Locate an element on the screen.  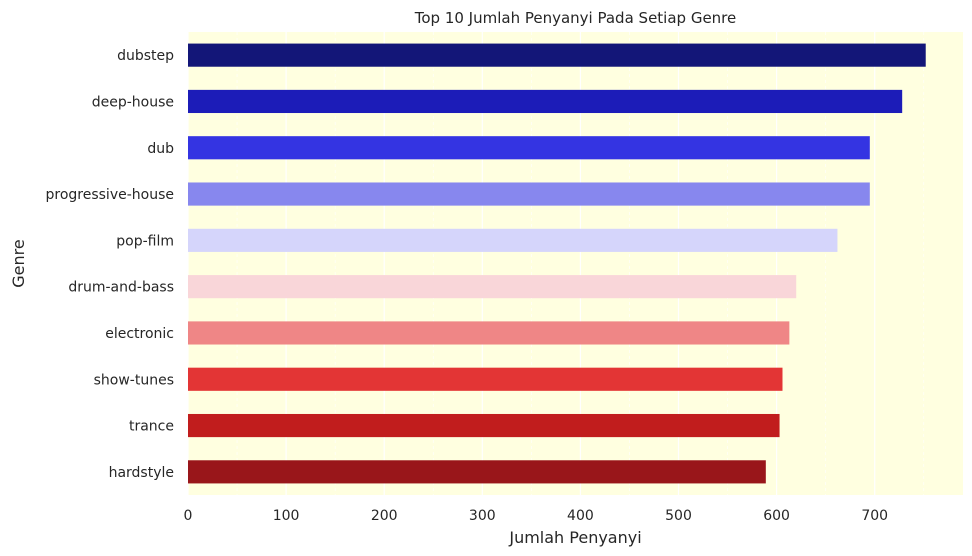
y-tick-label: show-tunes is located at coordinates (134, 380).